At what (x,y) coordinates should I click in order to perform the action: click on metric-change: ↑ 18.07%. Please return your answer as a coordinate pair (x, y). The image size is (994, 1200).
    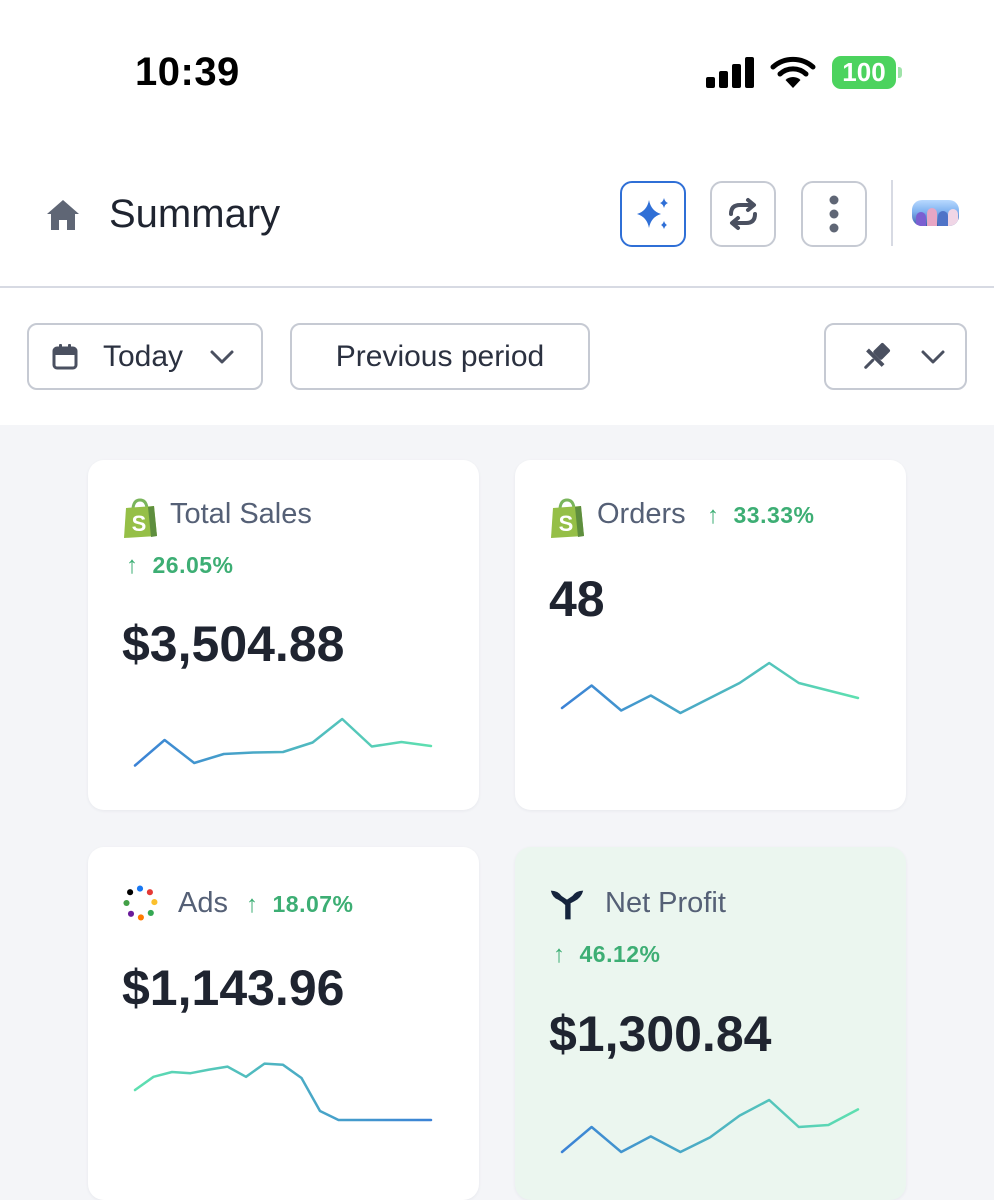
    Looking at the image, I should click on (300, 905).